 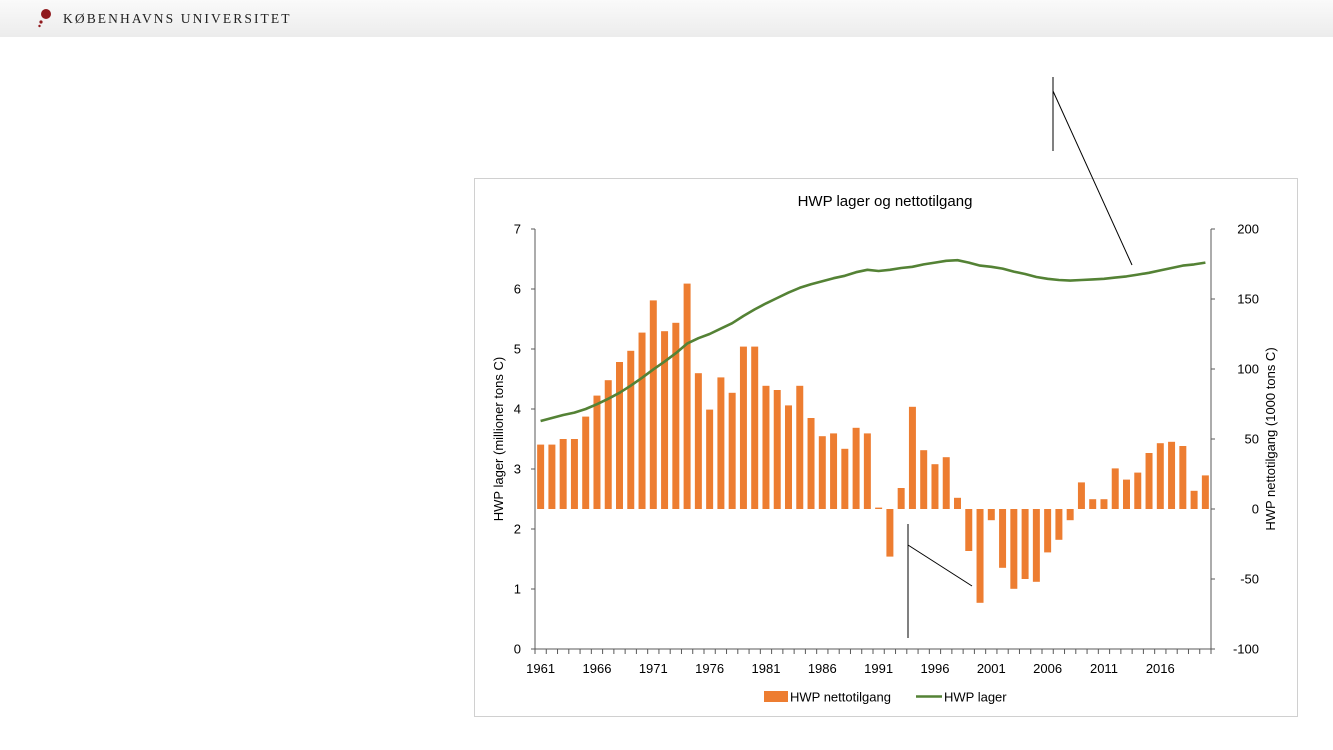 What do you see at coordinates (991, 668) in the screenshot?
I see `x-tick-label: 2001` at bounding box center [991, 668].